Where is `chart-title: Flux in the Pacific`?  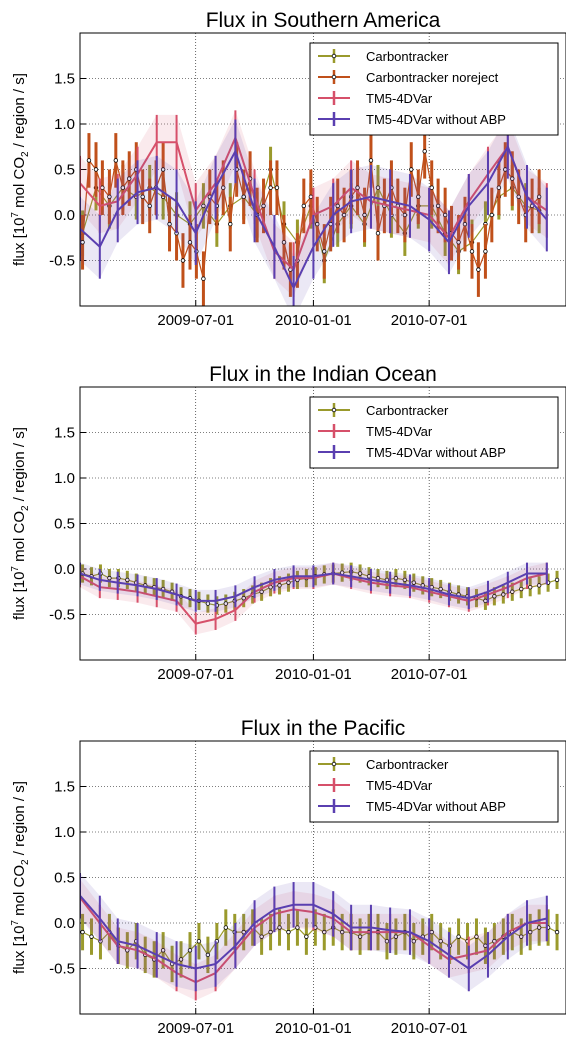 chart-title: Flux in the Pacific is located at coordinates (323, 728).